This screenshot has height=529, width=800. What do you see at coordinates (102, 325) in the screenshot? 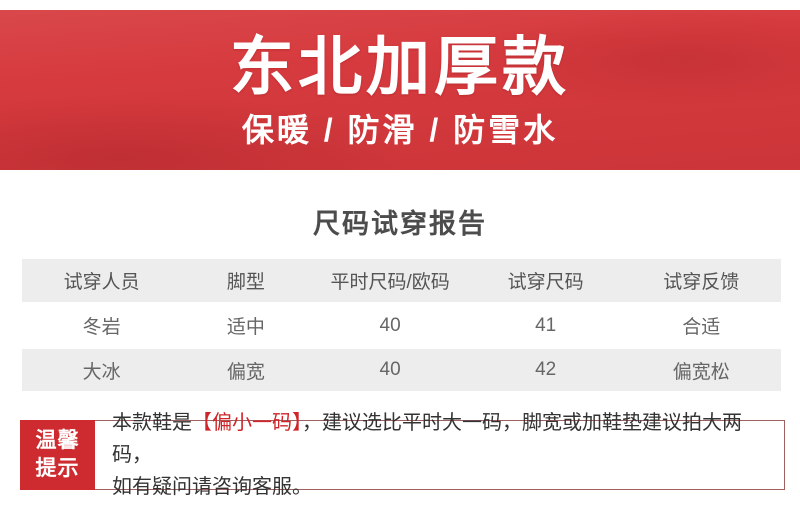
I see `cell-fitter: 冬岩` at bounding box center [102, 325].